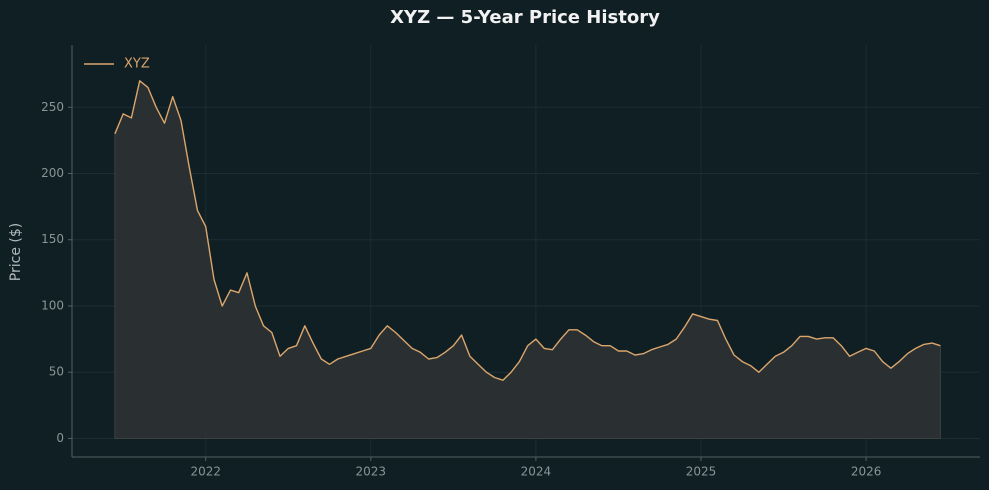 This screenshot has width=989, height=490. Describe the element at coordinates (371, 472) in the screenshot. I see `x-tick-label: 2023` at that location.